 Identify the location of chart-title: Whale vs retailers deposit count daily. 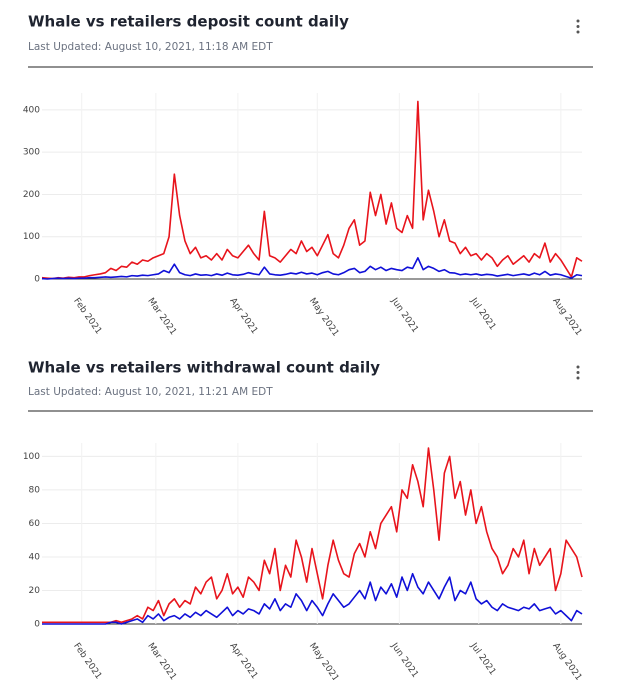
(188, 22).